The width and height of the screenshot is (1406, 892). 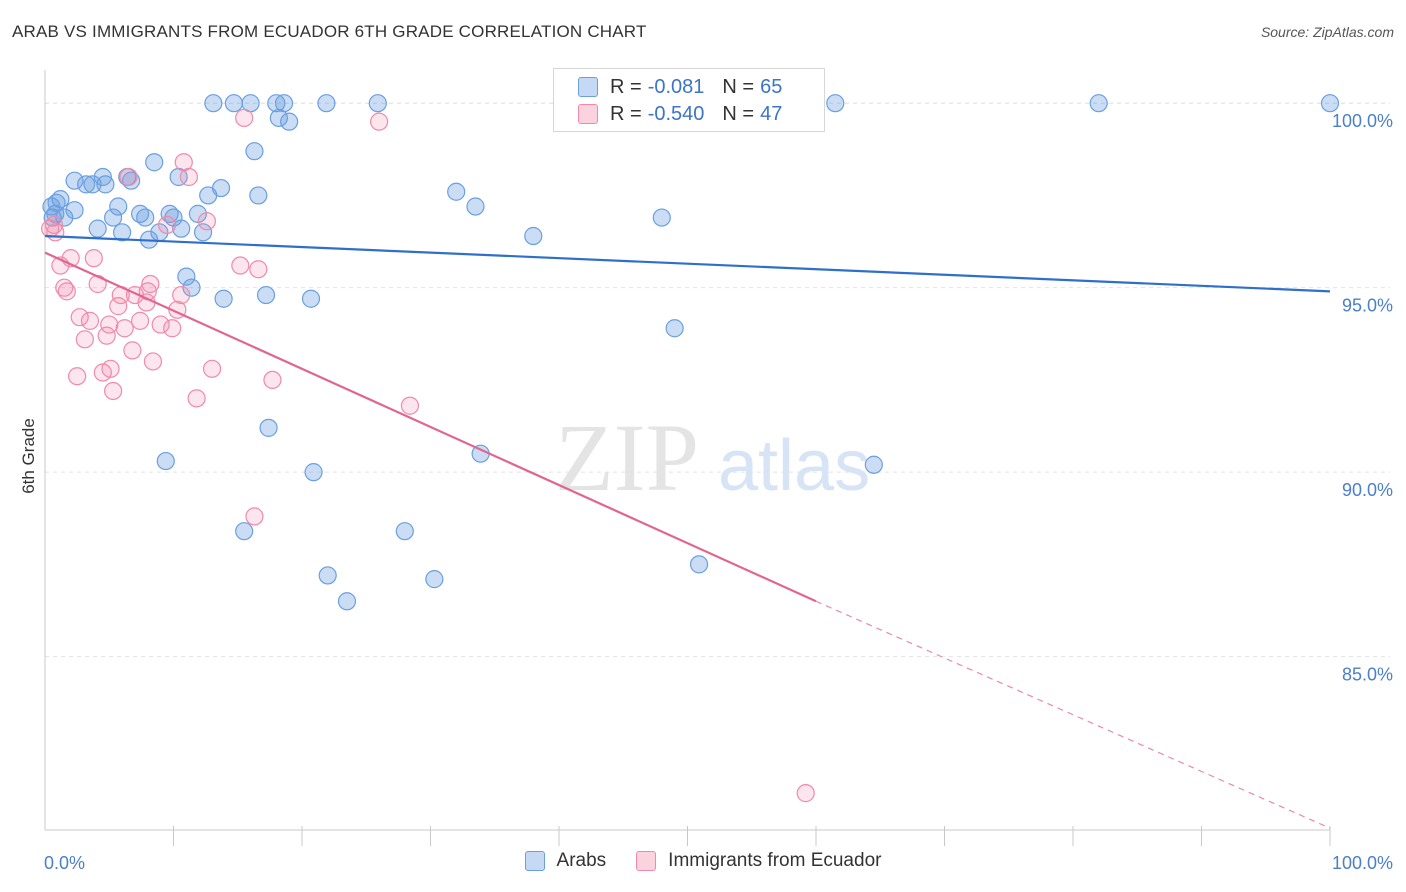 I want to click on legend-r-label: R =, so click(x=626, y=113).